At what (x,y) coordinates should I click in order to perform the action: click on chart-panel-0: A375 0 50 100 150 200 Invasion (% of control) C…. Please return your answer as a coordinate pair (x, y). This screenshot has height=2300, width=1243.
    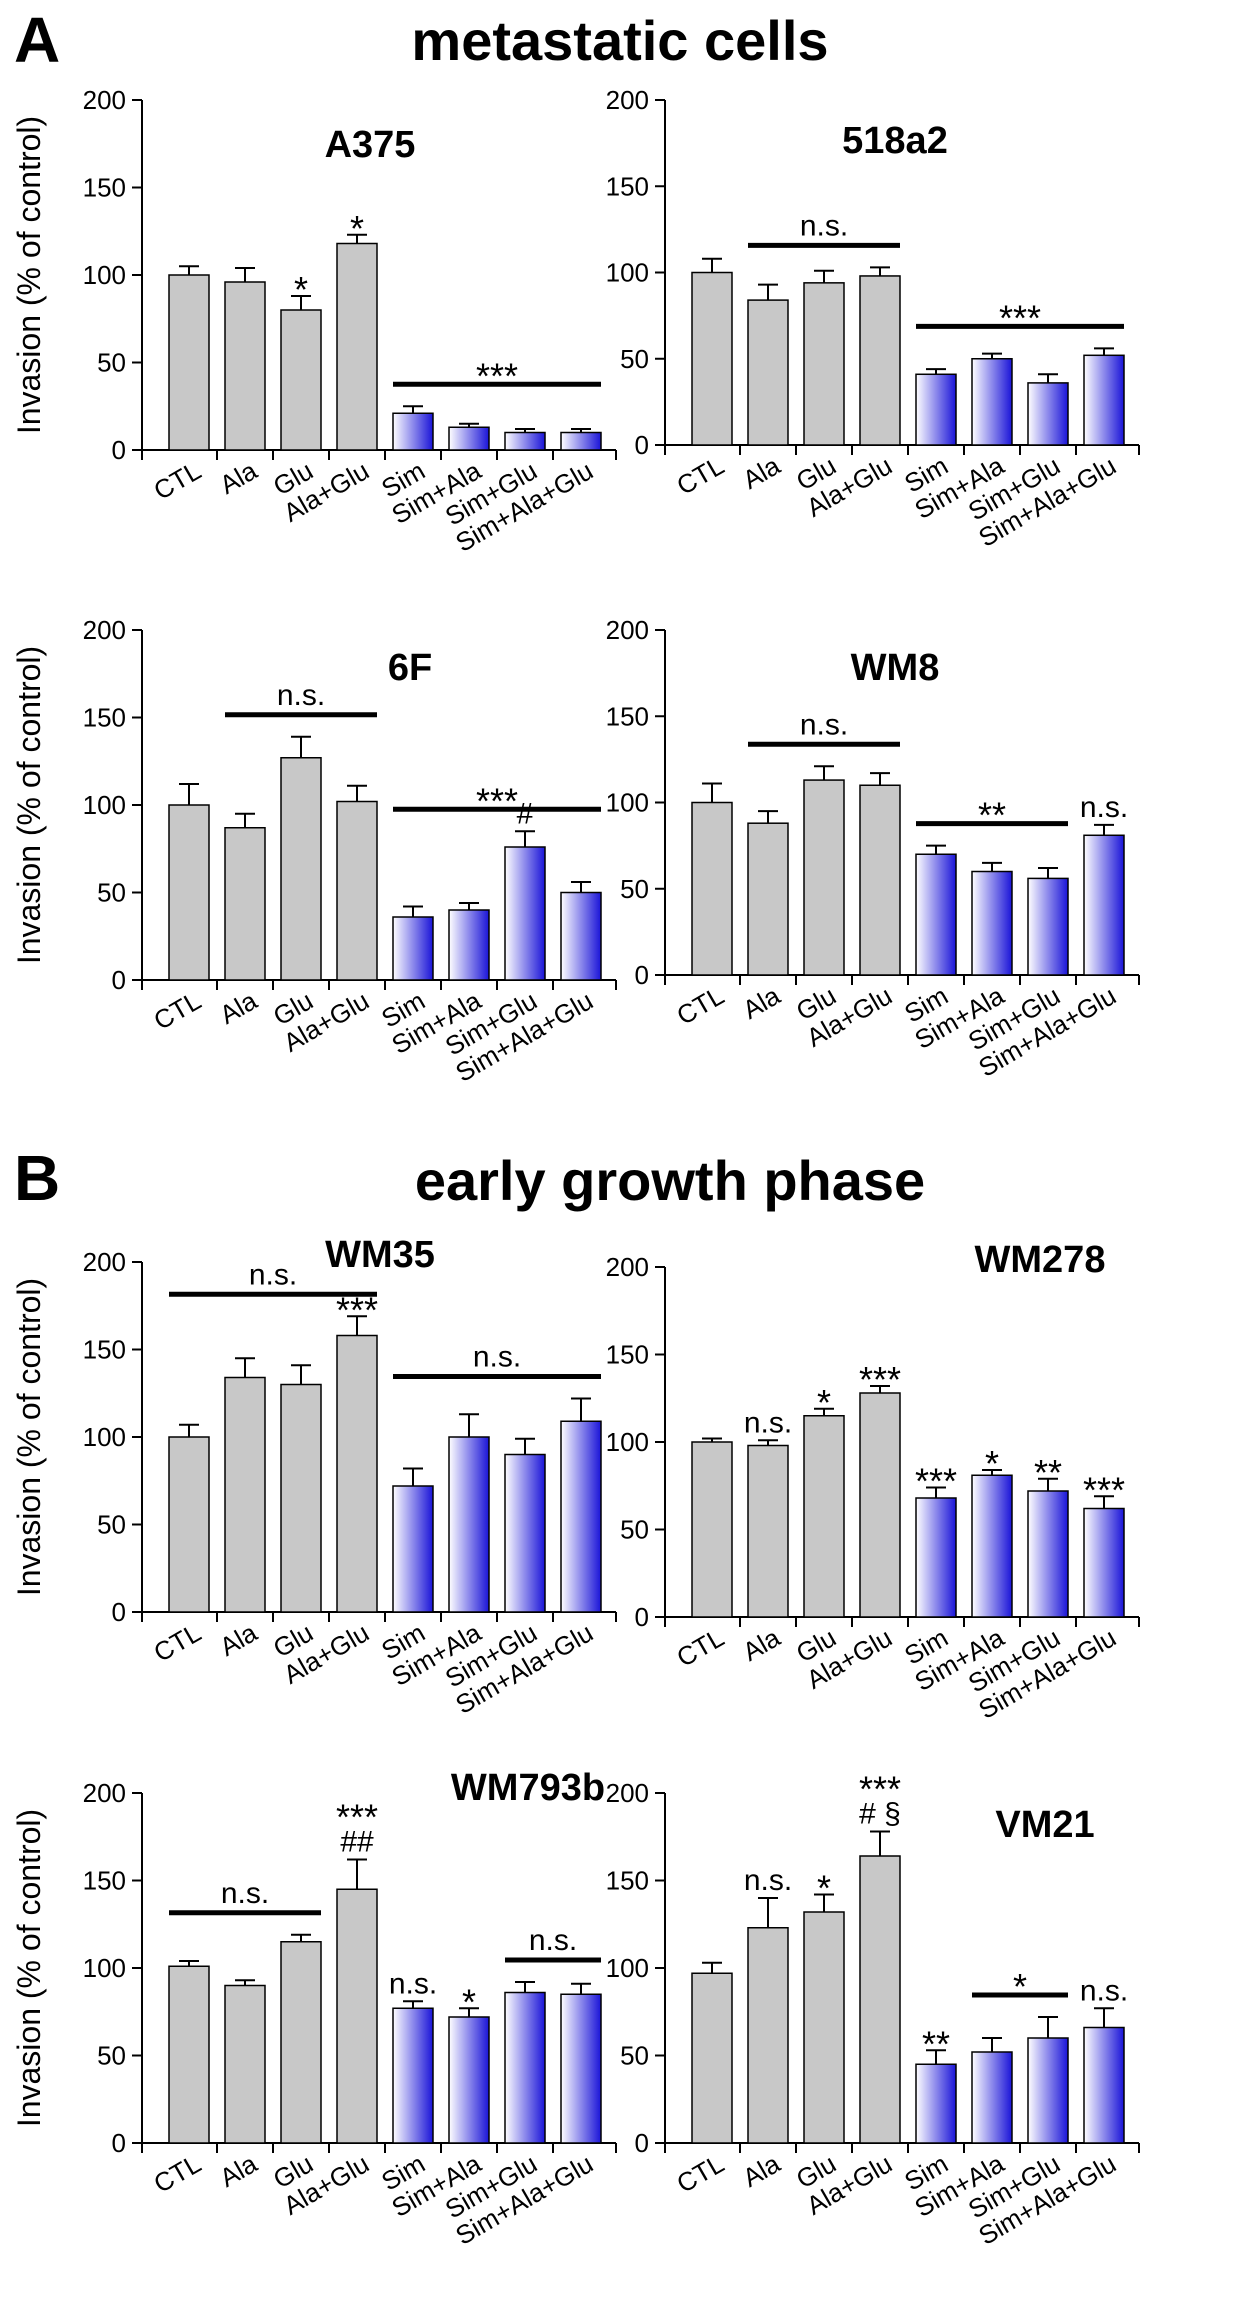
    Looking at the image, I should click on (314, 321).